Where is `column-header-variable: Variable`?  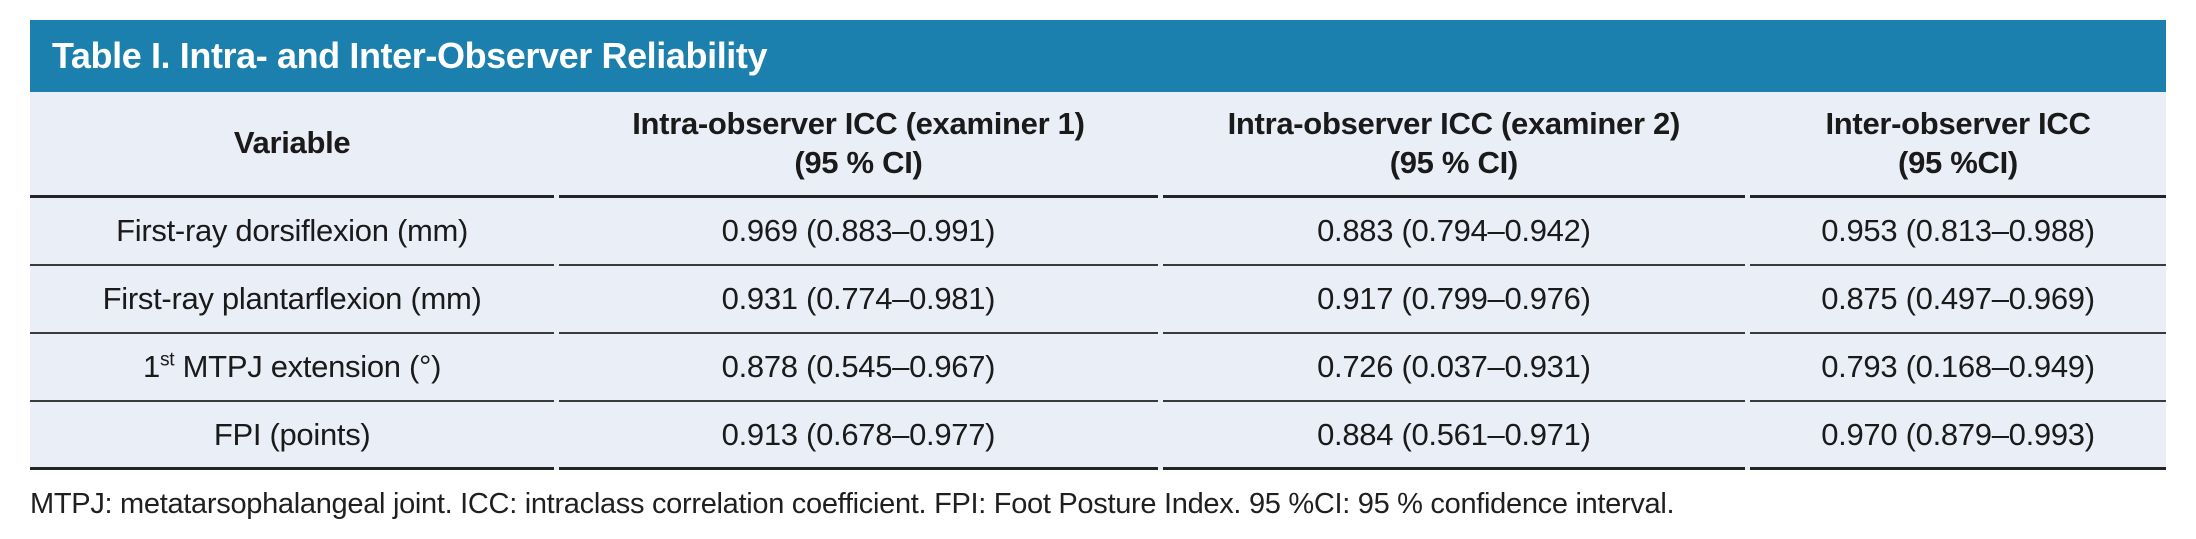
column-header-variable: Variable is located at coordinates (292, 145).